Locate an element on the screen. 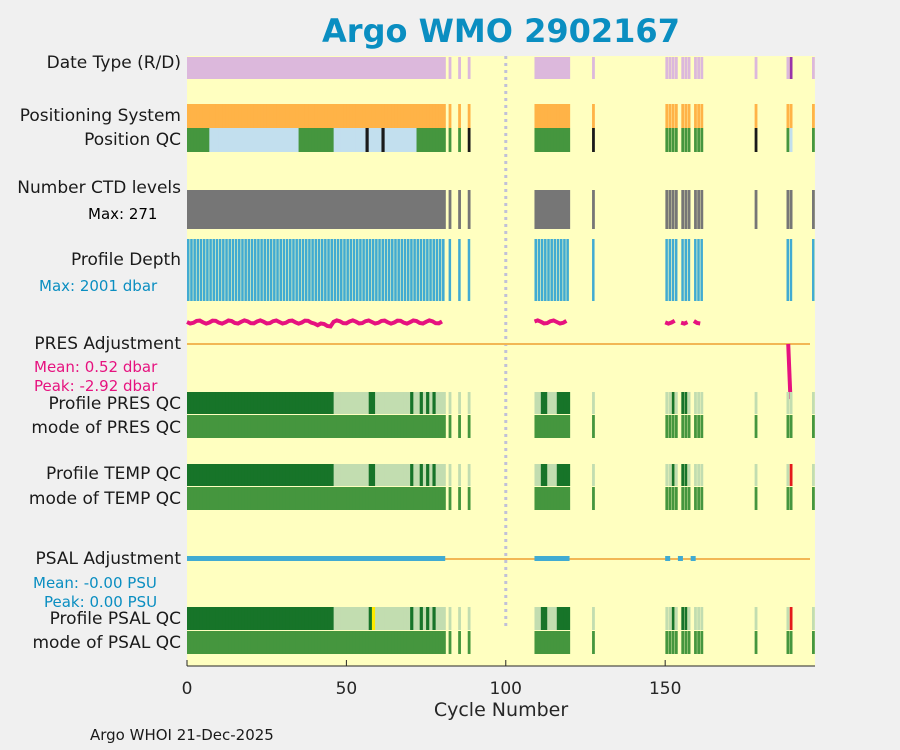  label-profile-psal-qc: Profile PSAL QC is located at coordinates (115, 619).